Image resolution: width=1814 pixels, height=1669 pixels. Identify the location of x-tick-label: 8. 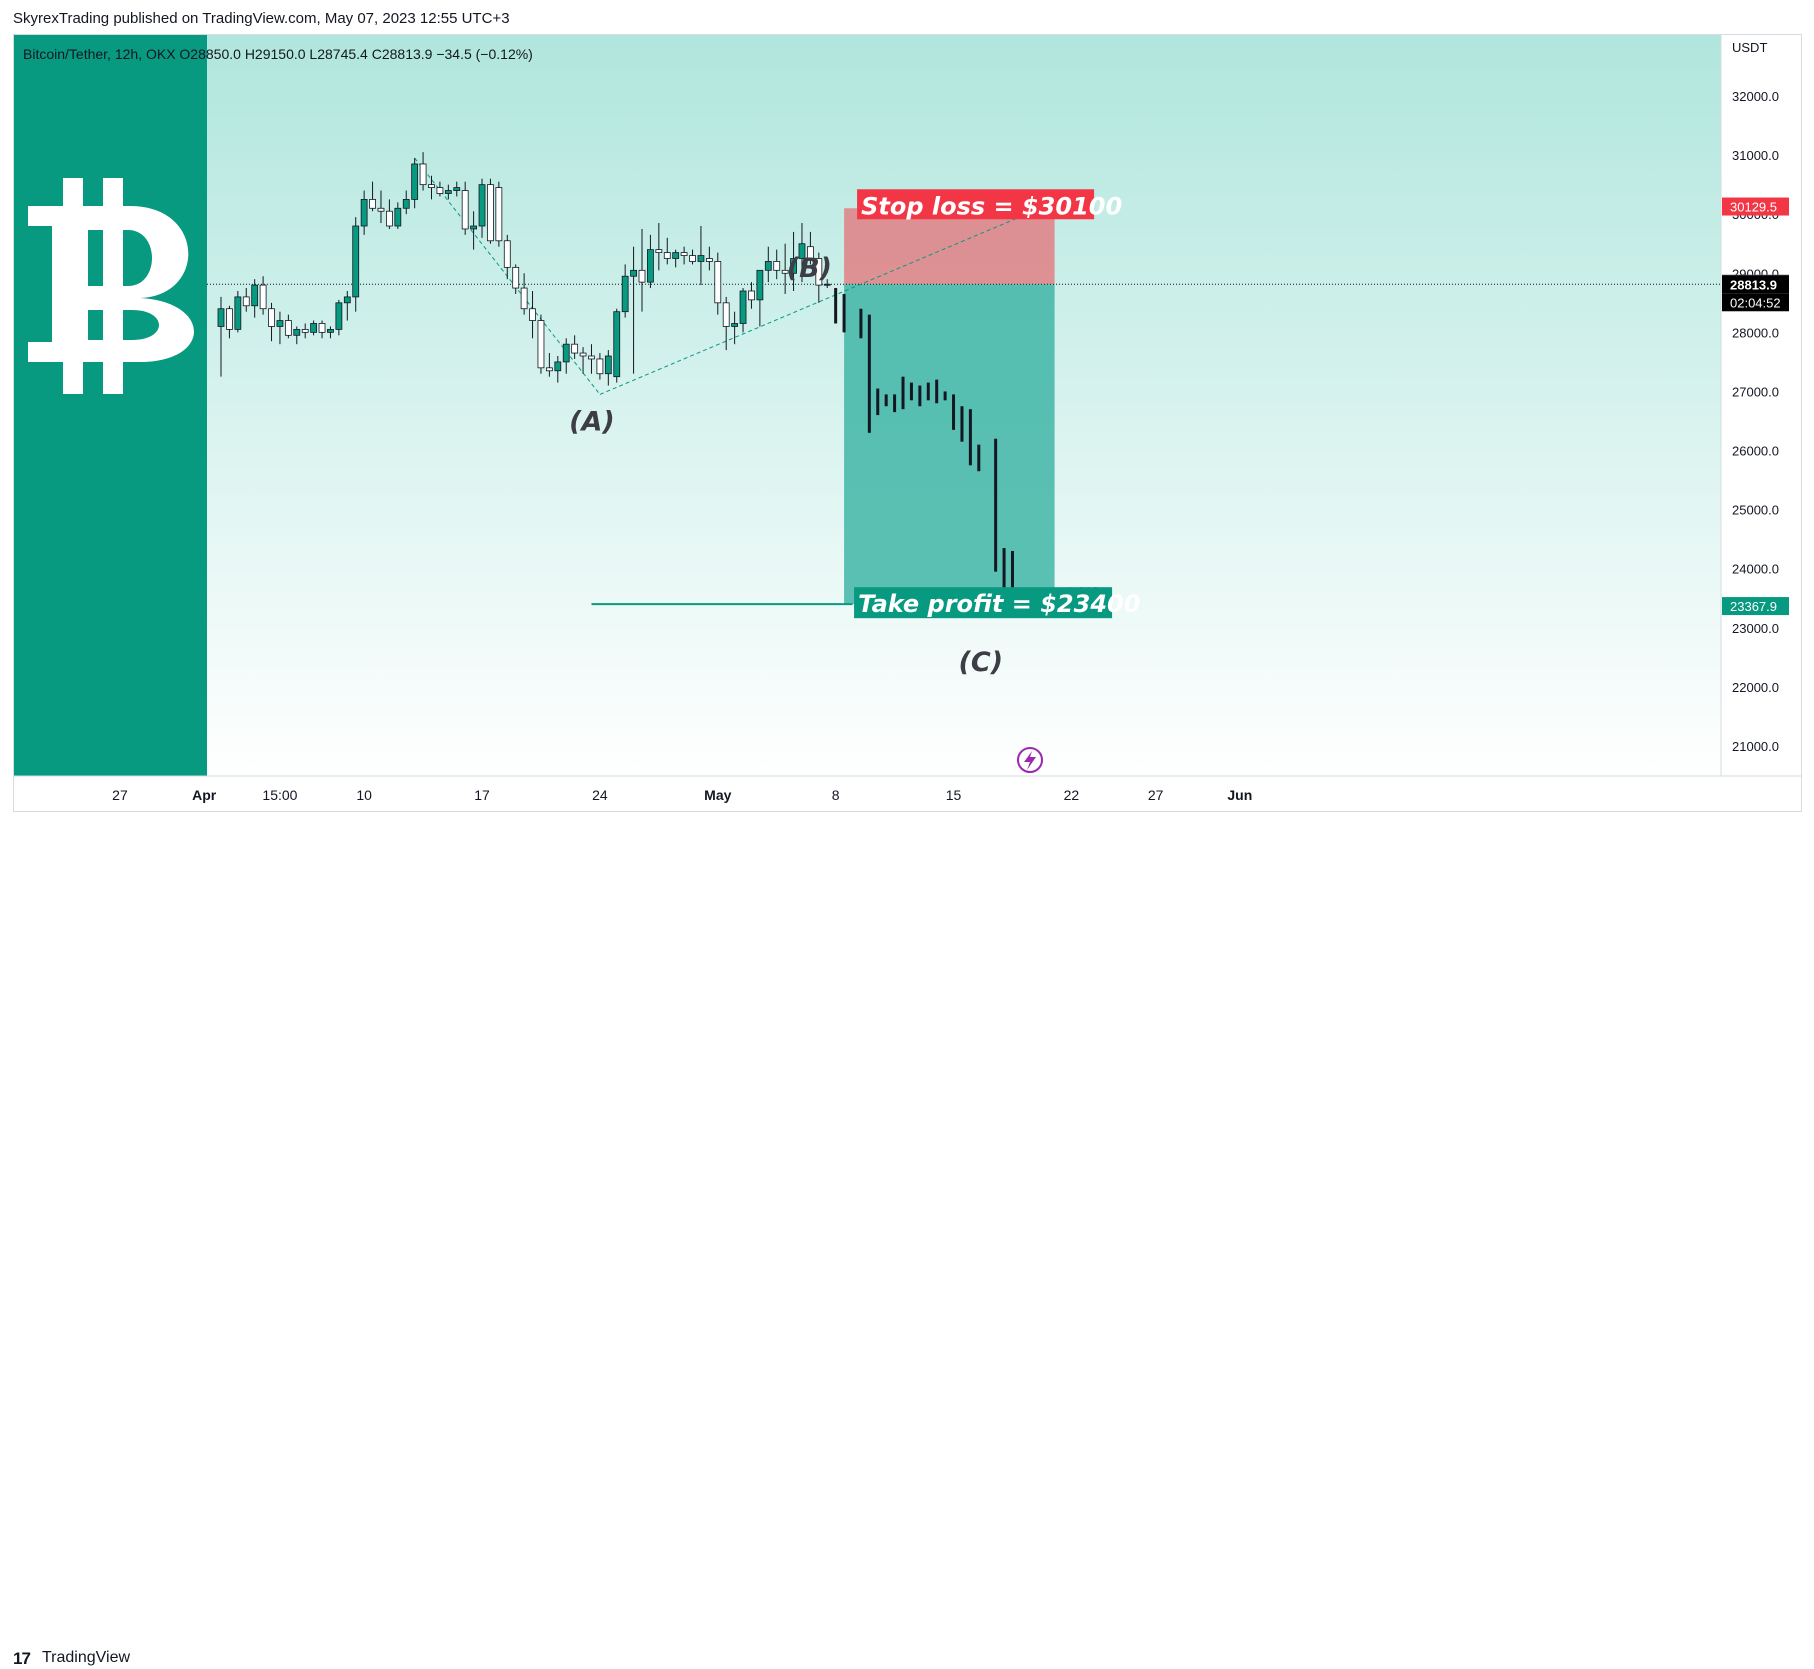
(836, 795).